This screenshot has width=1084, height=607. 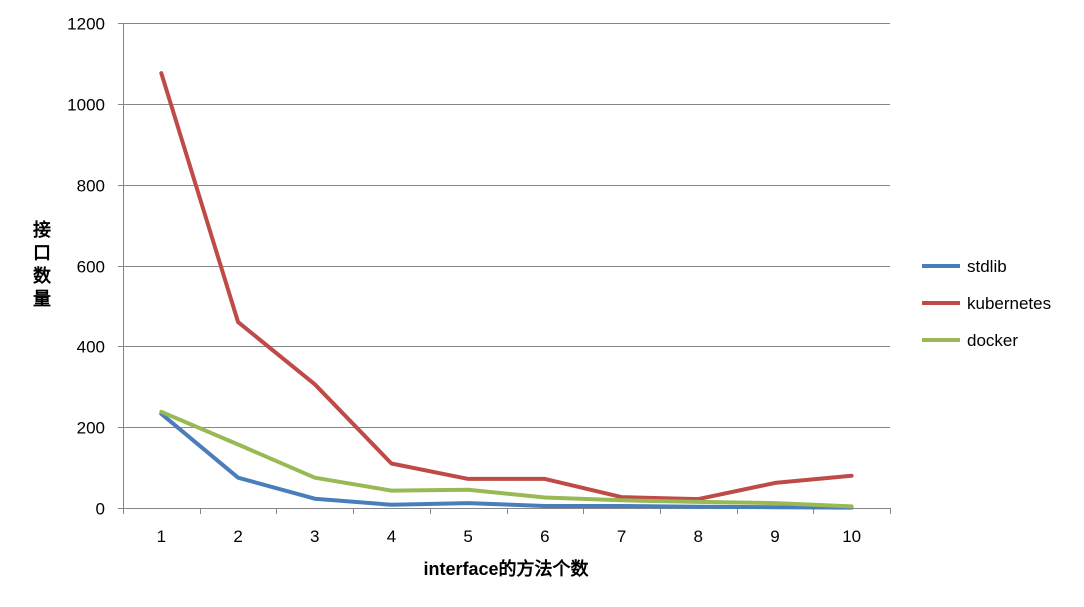 What do you see at coordinates (100, 509) in the screenshot?
I see `y-tick-label: 0` at bounding box center [100, 509].